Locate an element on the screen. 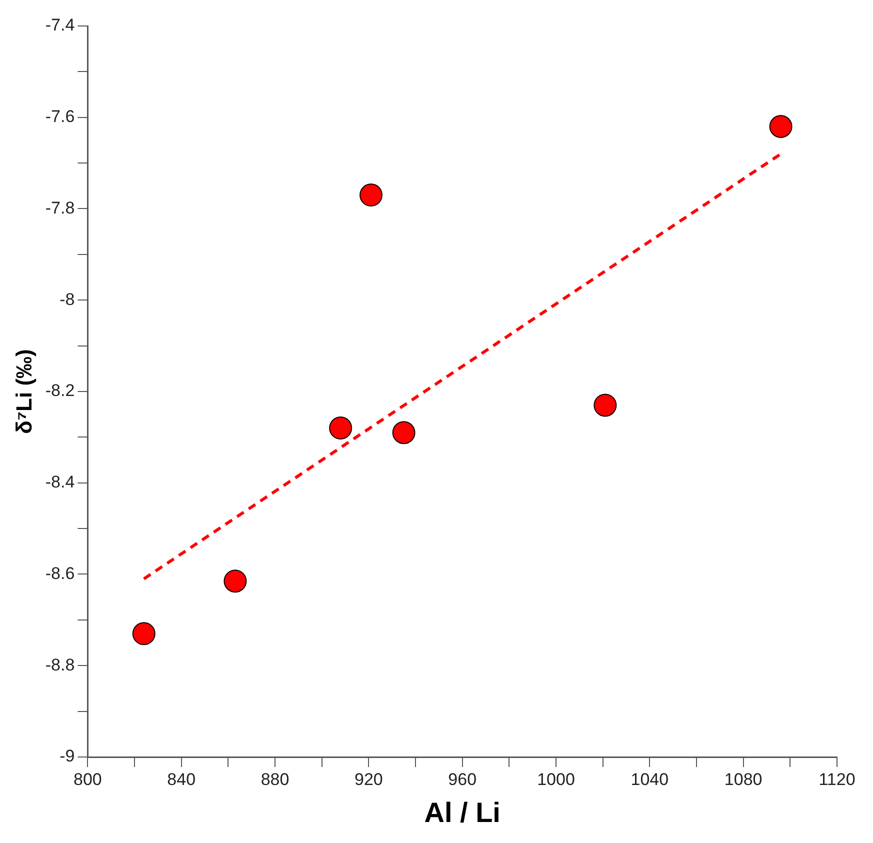 The image size is (873, 843). y-tick-label: -8.4 is located at coordinates (60, 482).